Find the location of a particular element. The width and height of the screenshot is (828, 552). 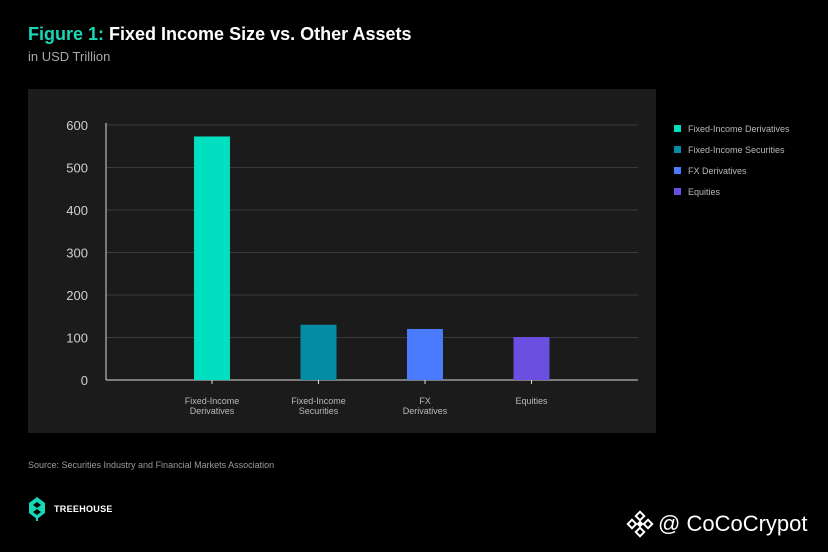

y-tick-label: 400 is located at coordinates (77, 210).